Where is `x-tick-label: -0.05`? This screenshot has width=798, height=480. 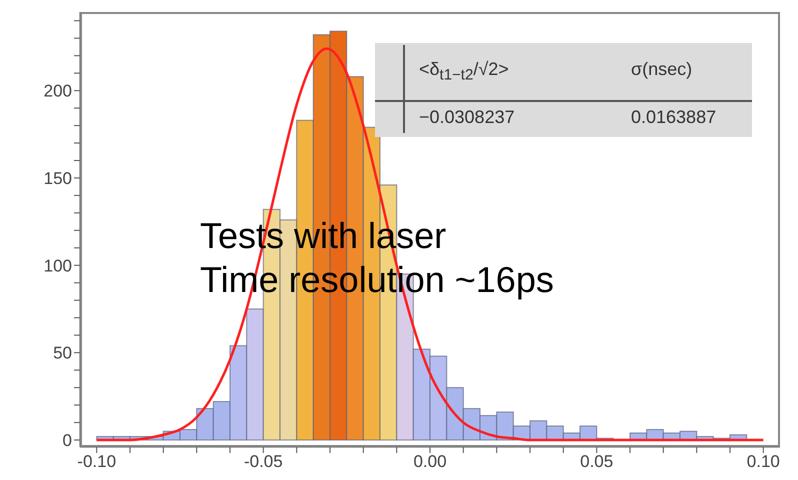 x-tick-label: -0.05 is located at coordinates (263, 462).